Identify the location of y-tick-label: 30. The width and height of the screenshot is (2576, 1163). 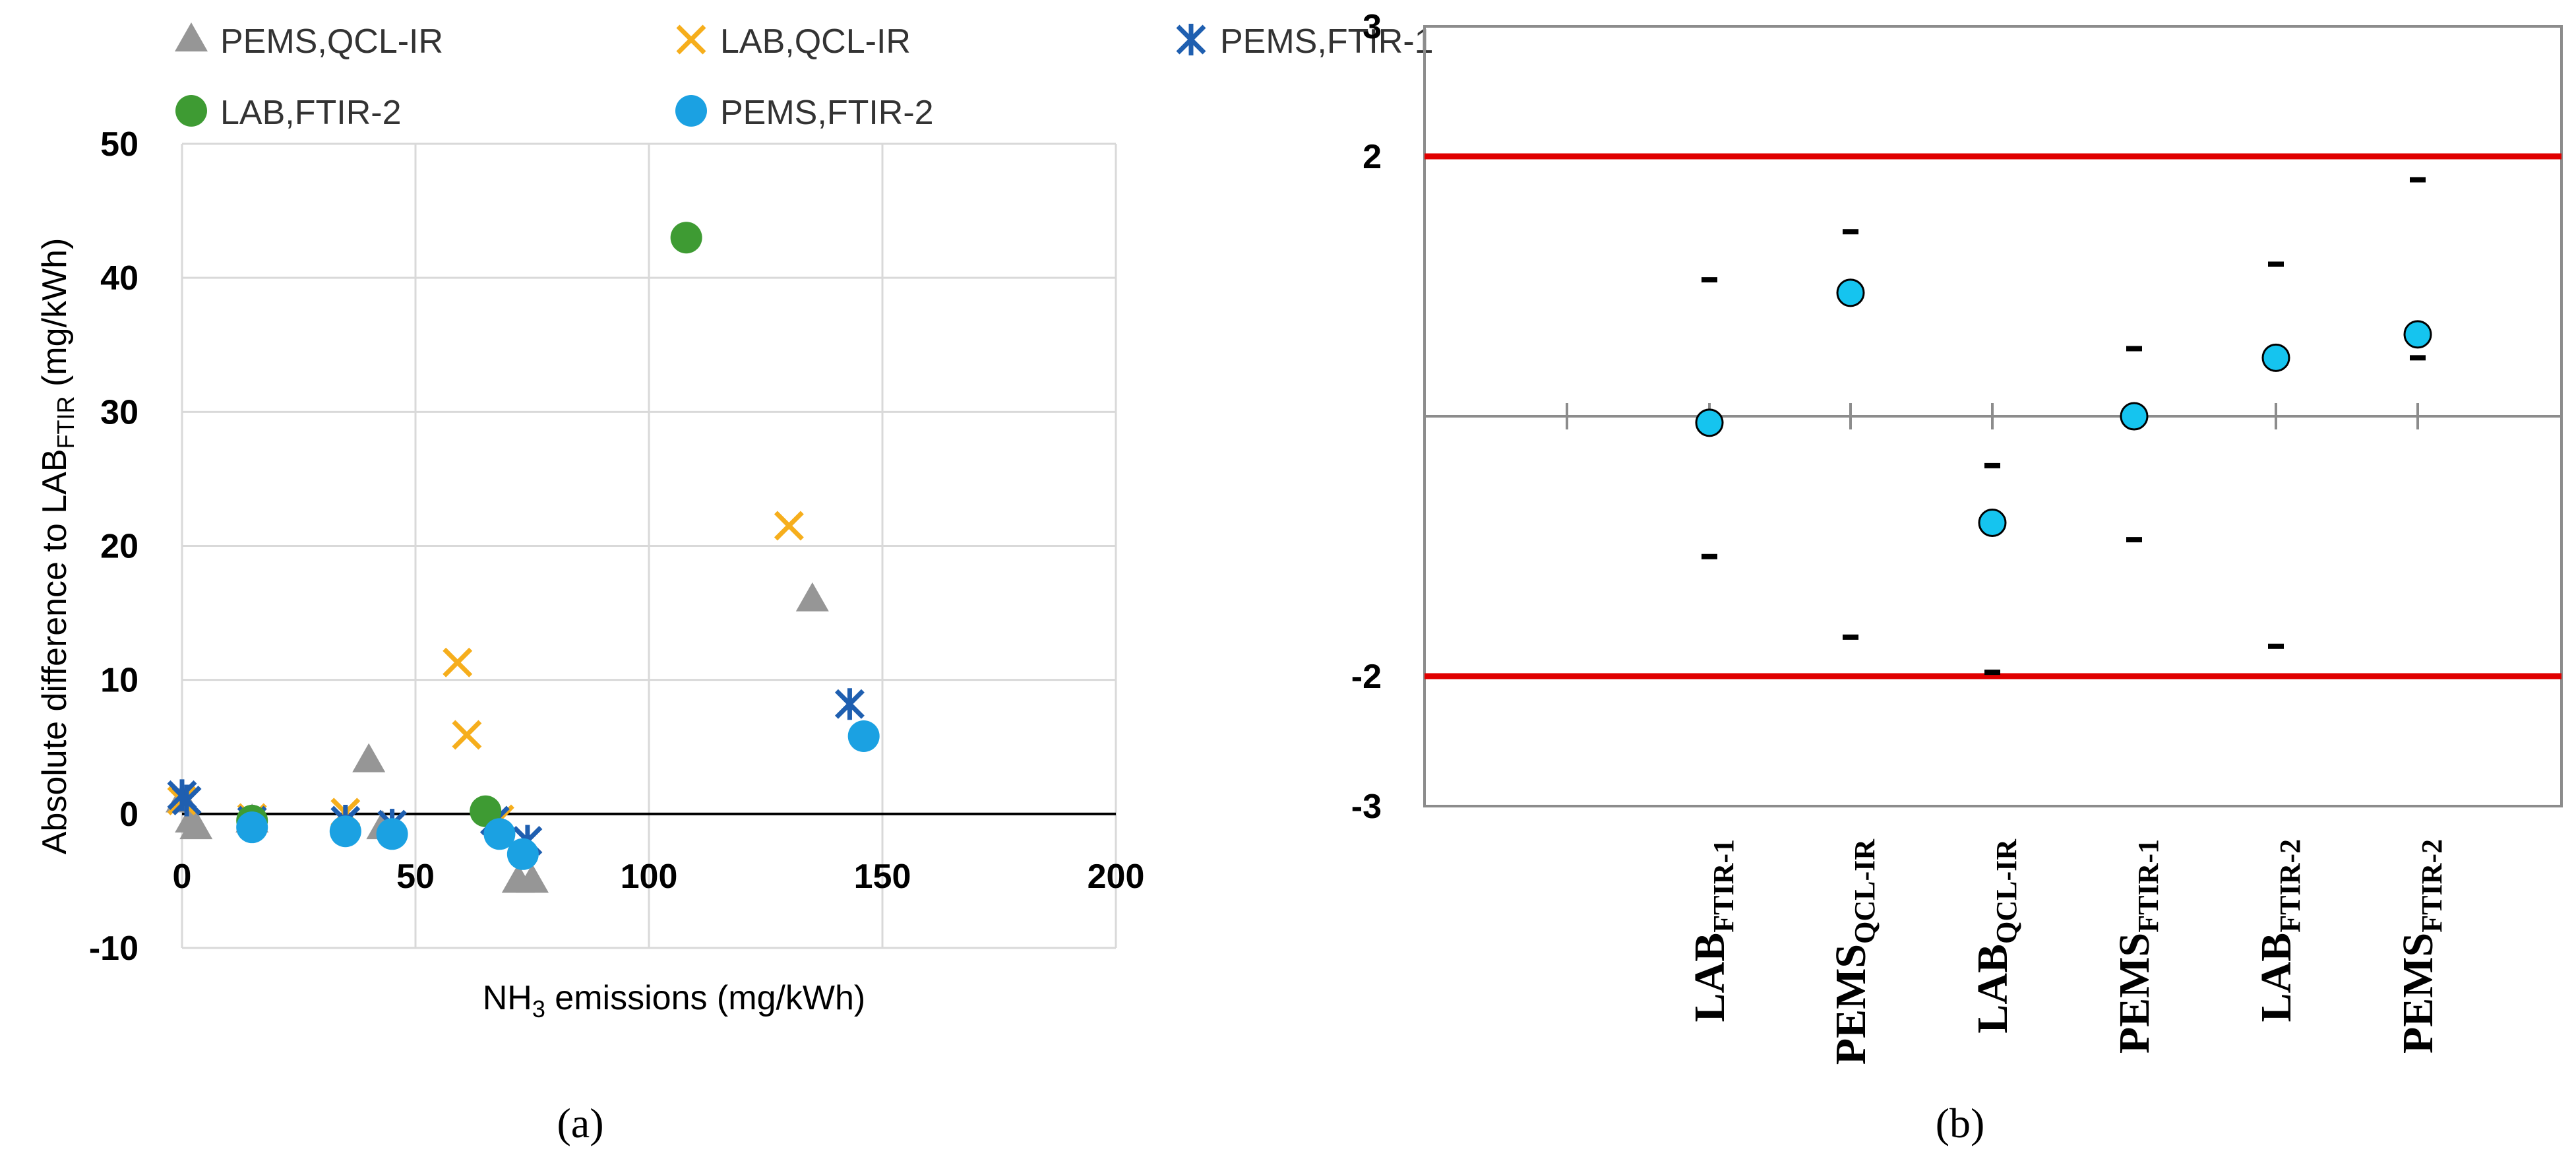
(119, 412).